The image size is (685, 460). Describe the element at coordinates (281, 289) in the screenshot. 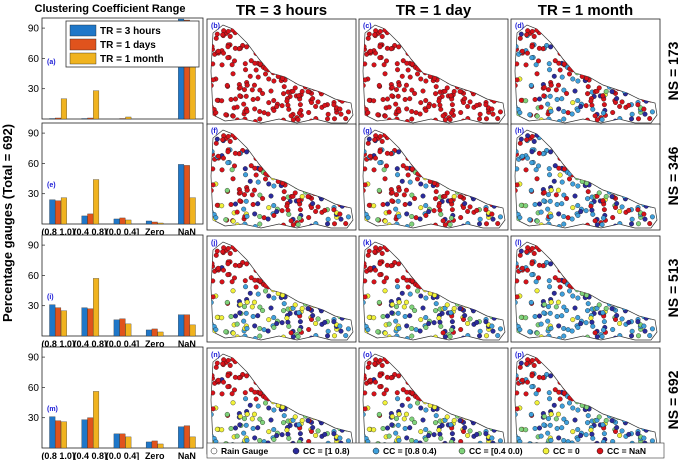

I see `map-panel: (j)` at that location.